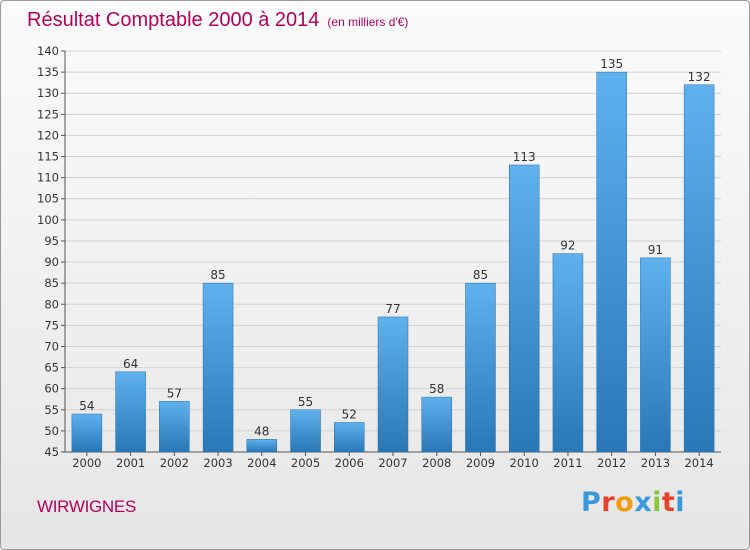 This screenshot has height=550, width=750. Describe the element at coordinates (51, 368) in the screenshot. I see `y-tick-label: 65` at that location.